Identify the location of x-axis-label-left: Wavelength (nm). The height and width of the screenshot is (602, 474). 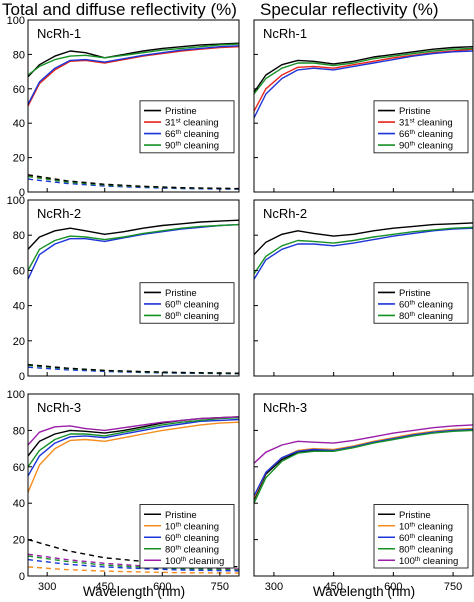
(134, 591).